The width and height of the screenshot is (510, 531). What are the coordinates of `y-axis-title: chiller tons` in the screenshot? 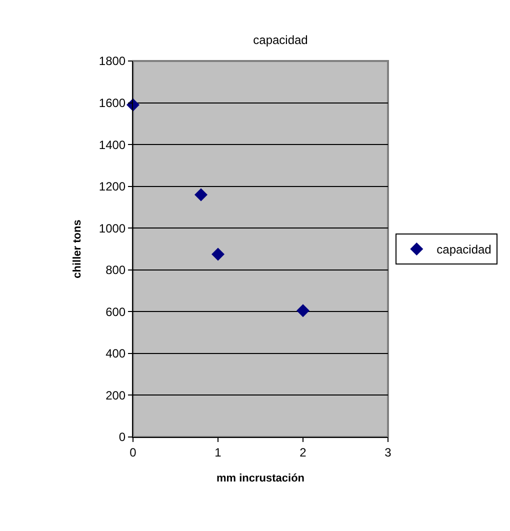 It's located at (78, 249).